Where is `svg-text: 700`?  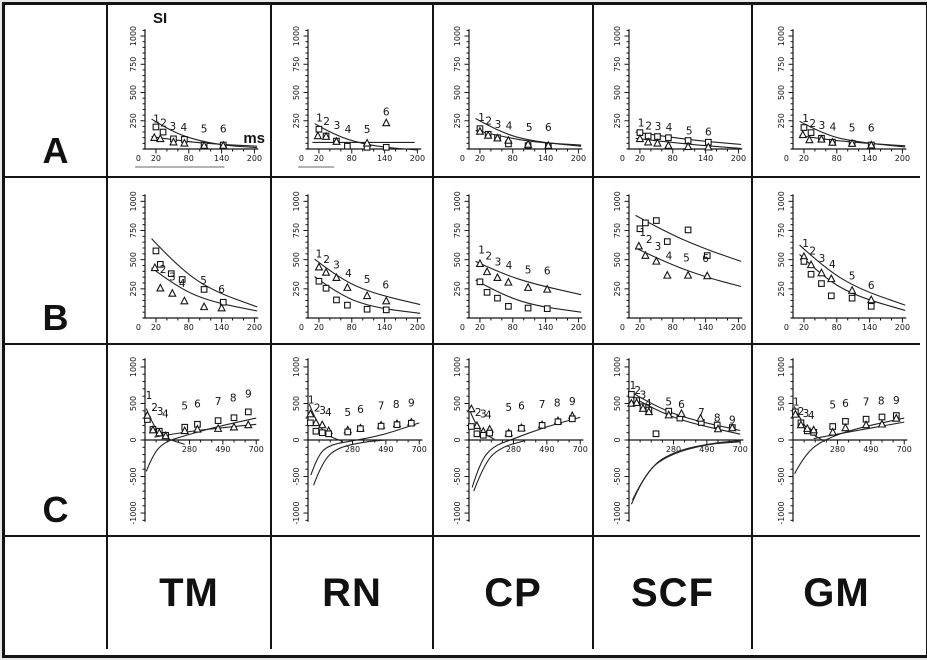 svg-text: 700 is located at coordinates (903, 449).